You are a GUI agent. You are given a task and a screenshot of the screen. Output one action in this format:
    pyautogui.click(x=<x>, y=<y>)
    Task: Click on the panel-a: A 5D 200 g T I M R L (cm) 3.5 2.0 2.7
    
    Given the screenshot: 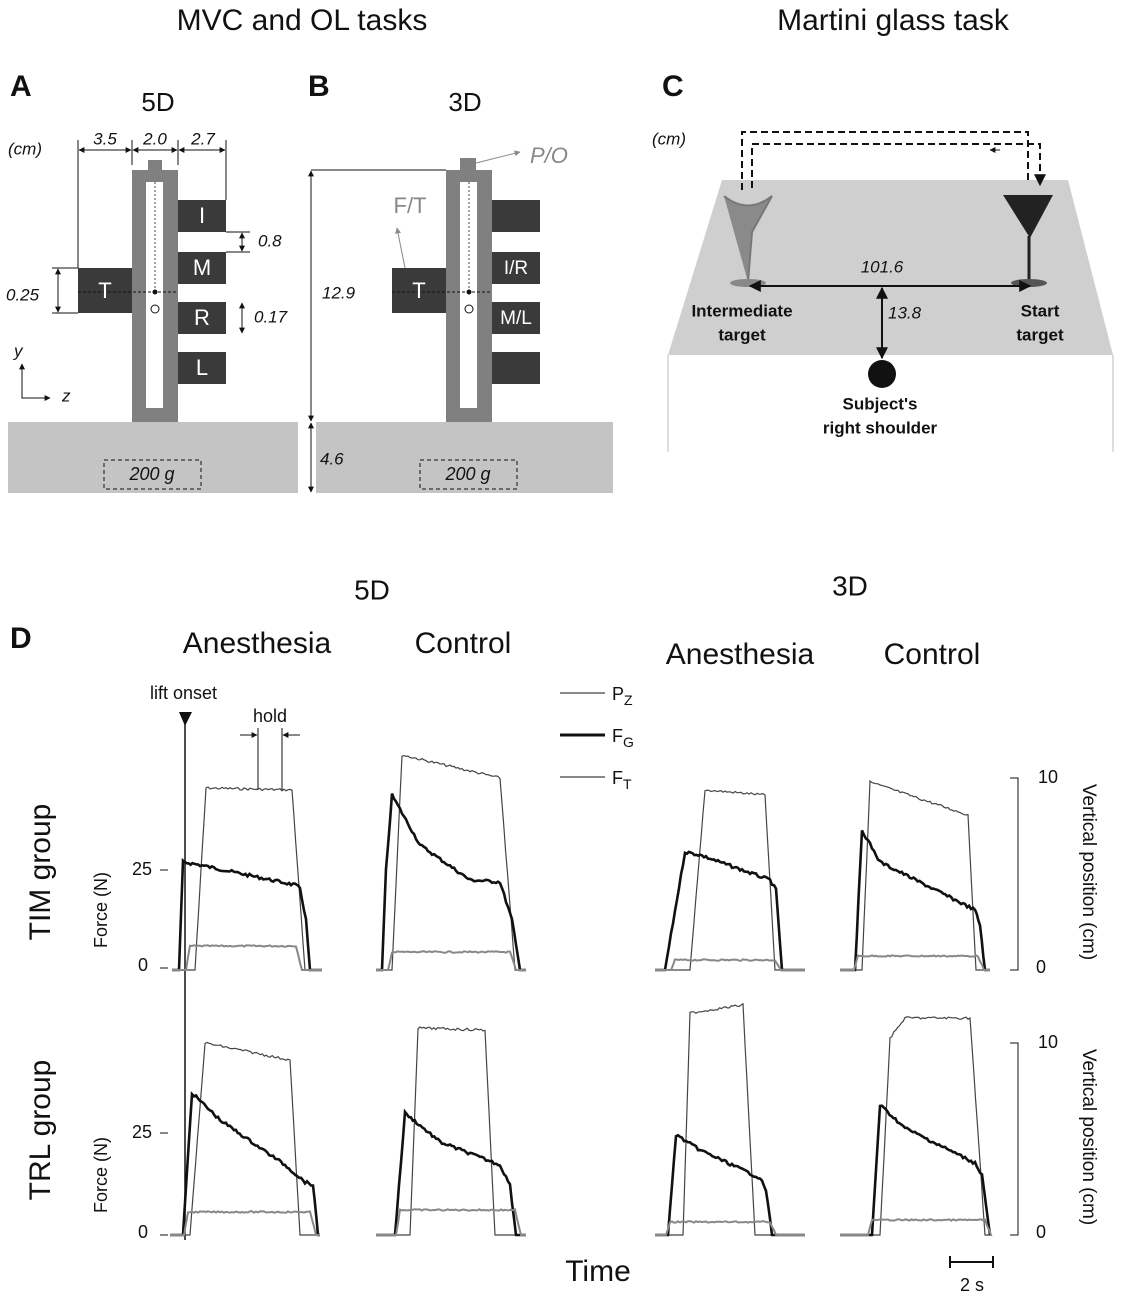 What is the action you would take?
    pyautogui.click(x=152, y=281)
    